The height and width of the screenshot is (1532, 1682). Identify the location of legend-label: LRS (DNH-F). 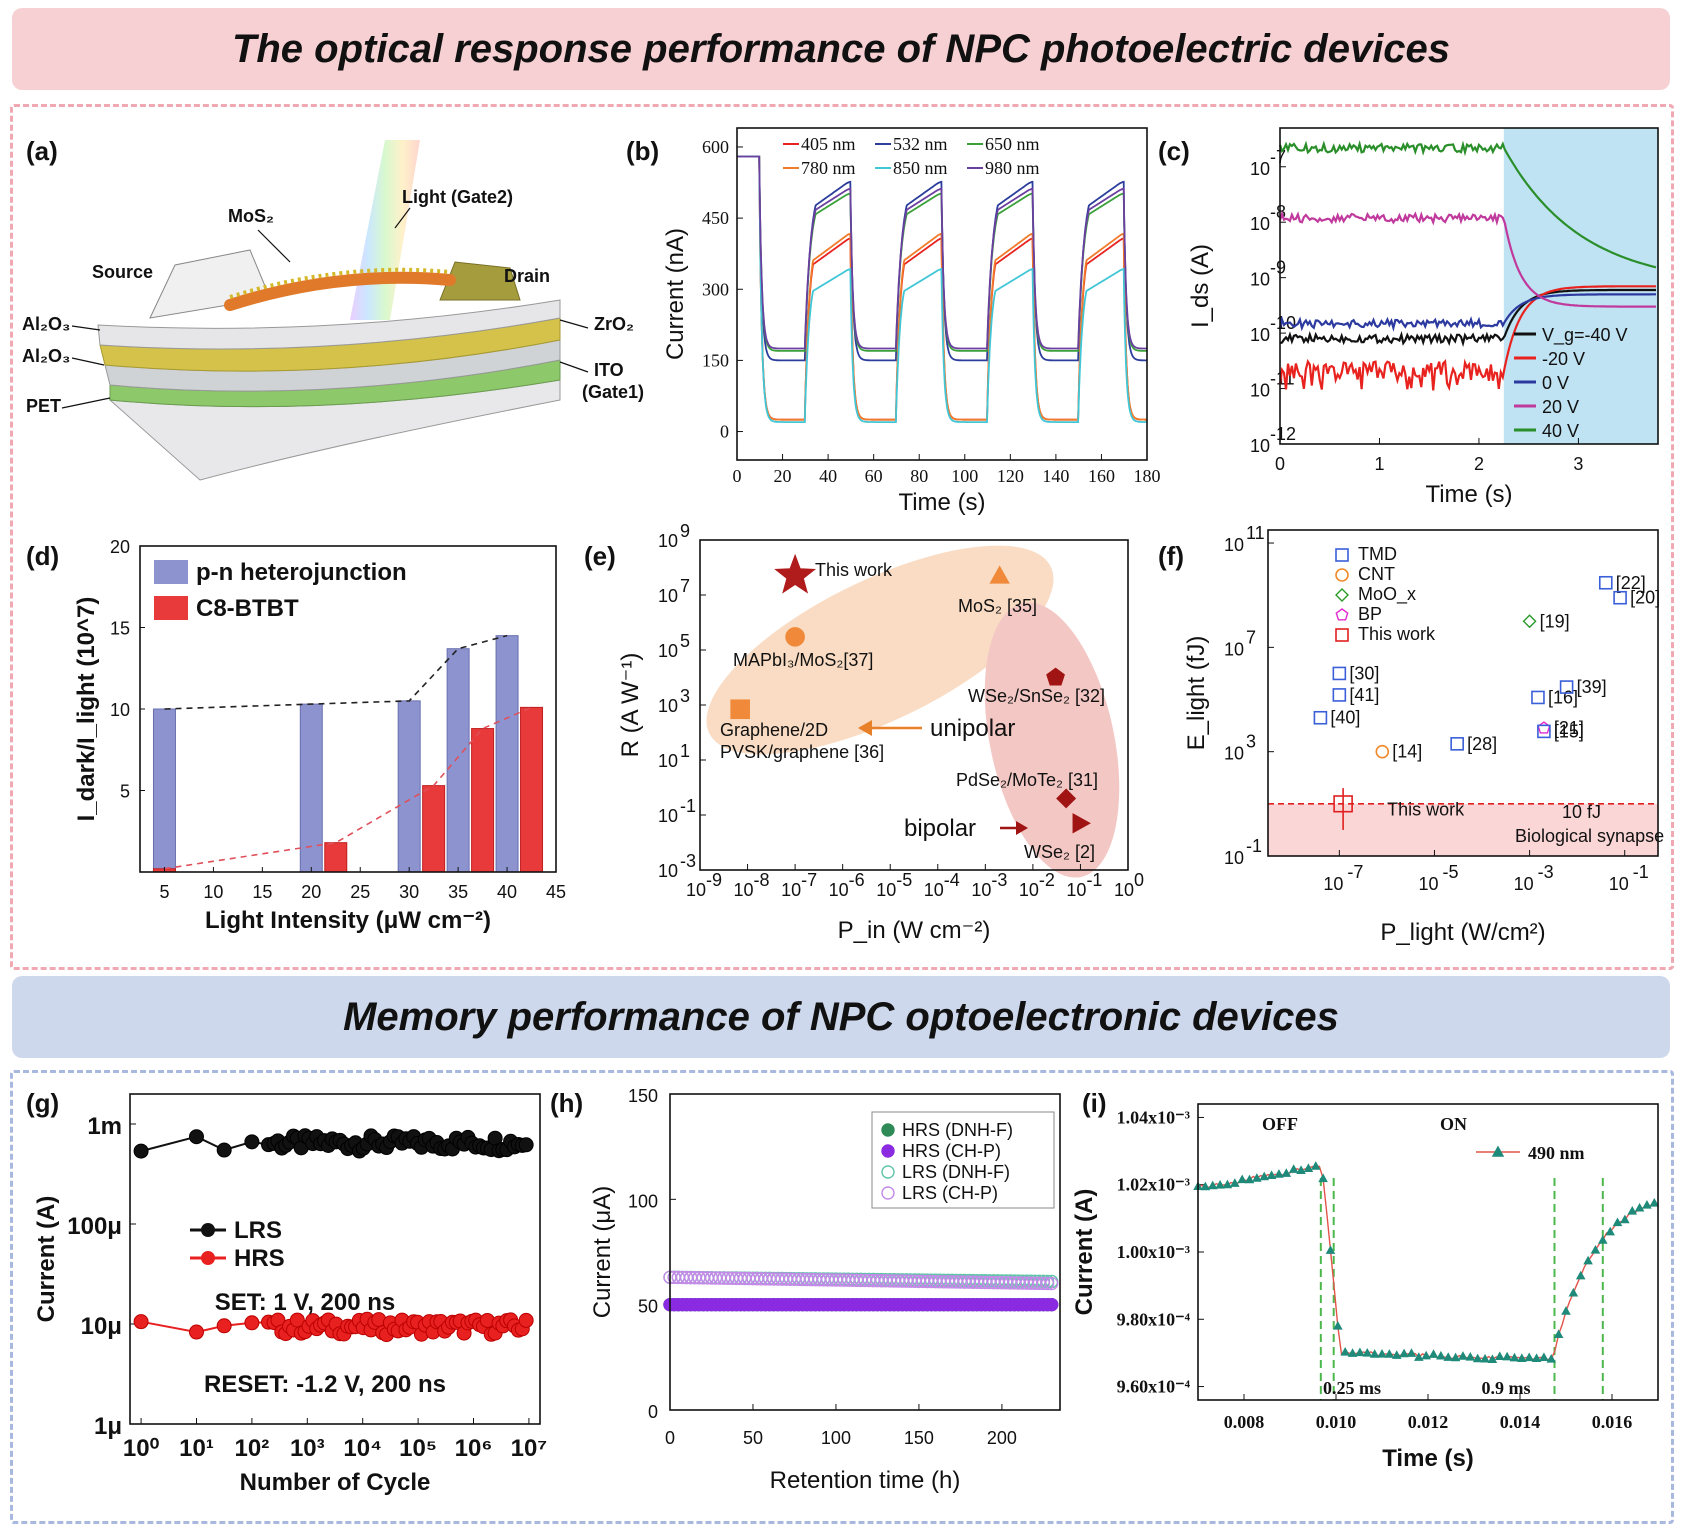
(956, 1172).